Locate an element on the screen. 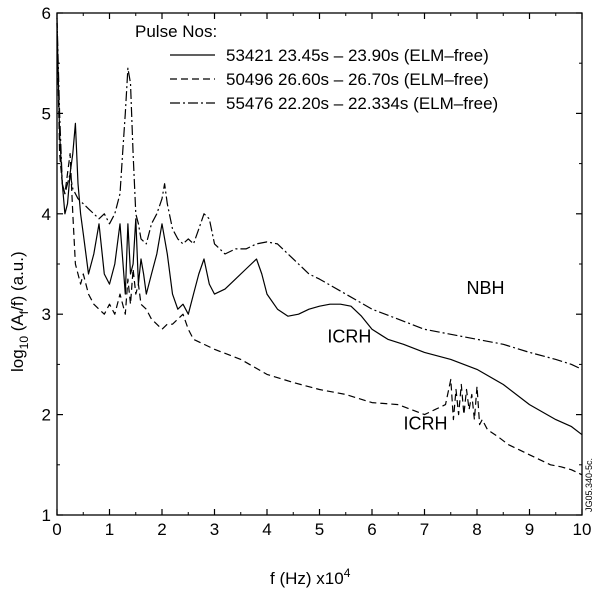  y-tick-label: 2 is located at coordinates (46, 415).